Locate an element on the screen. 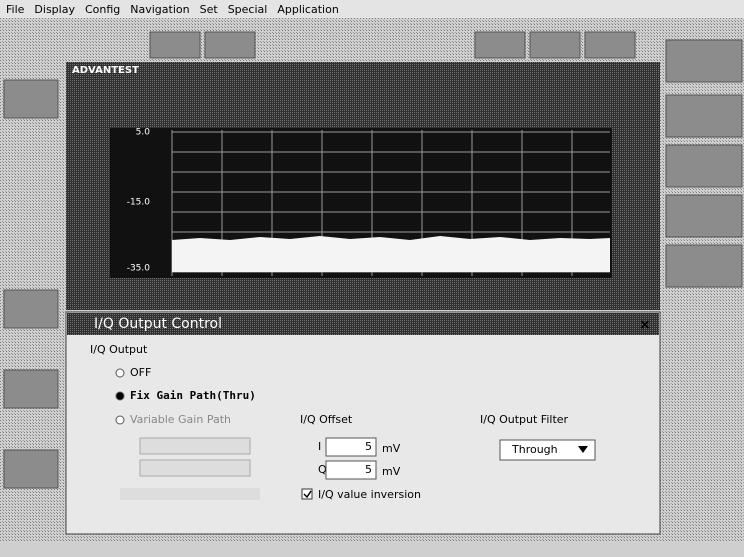 This screenshot has width=744, height=557. filter-label: I/Q Output Filter is located at coordinates (524, 419).